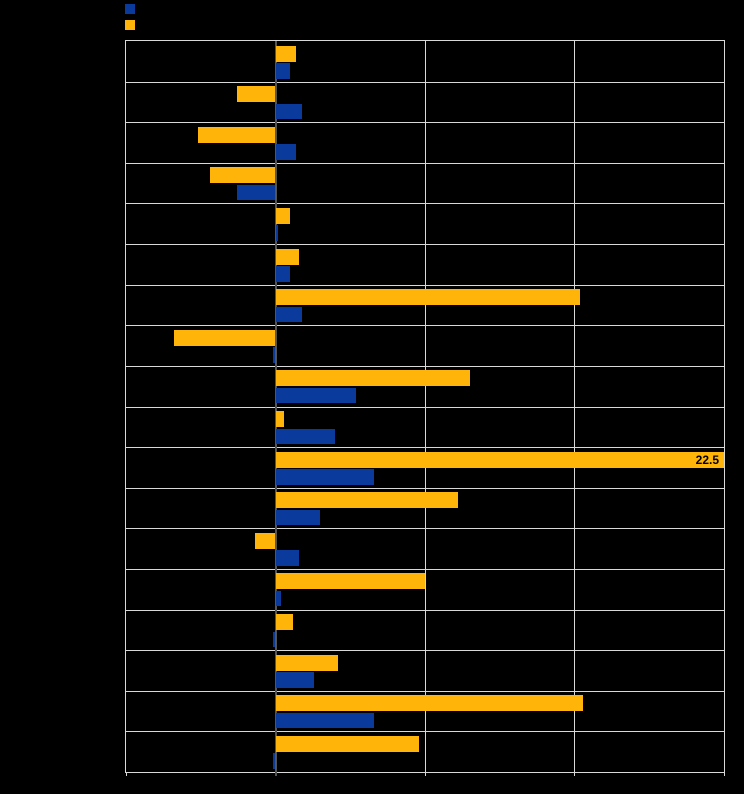 The width and height of the screenshot is (744, 794). I want to click on bar-row4-series1, so click(256, 192).